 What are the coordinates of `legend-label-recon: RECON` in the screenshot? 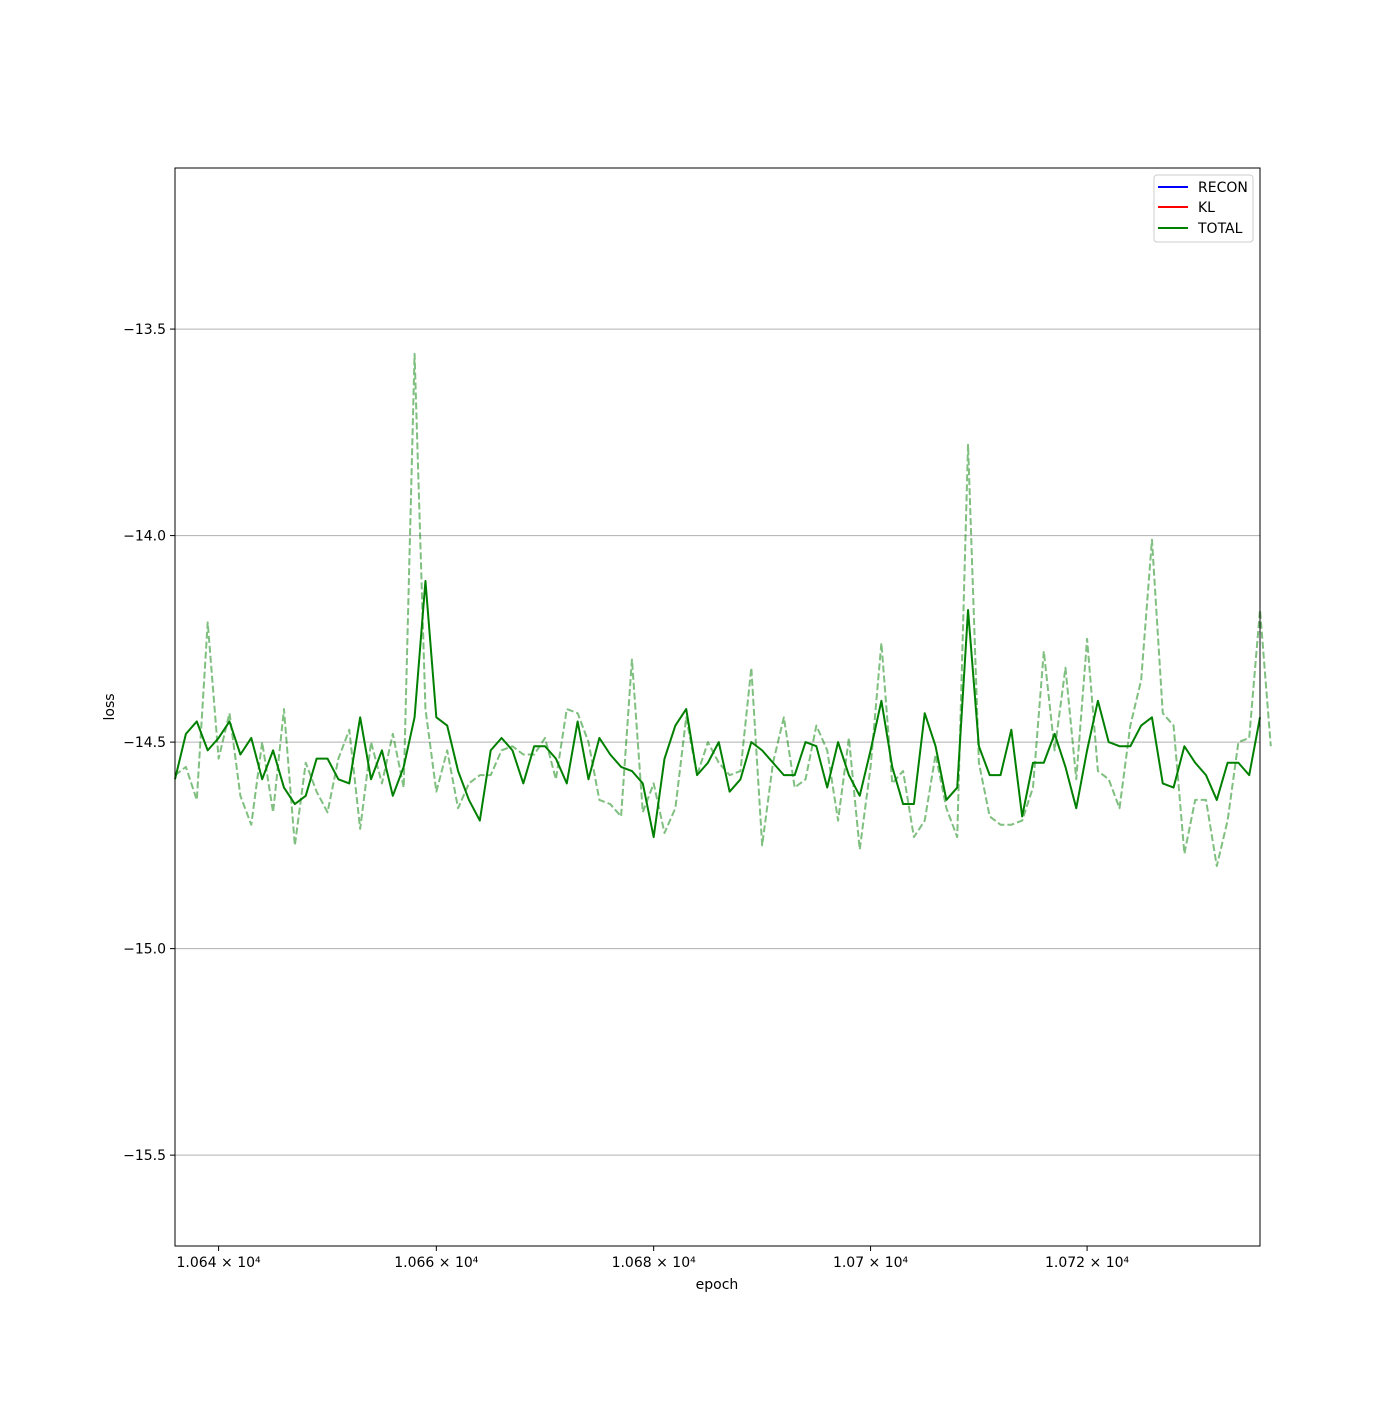 It's located at (1223, 188).